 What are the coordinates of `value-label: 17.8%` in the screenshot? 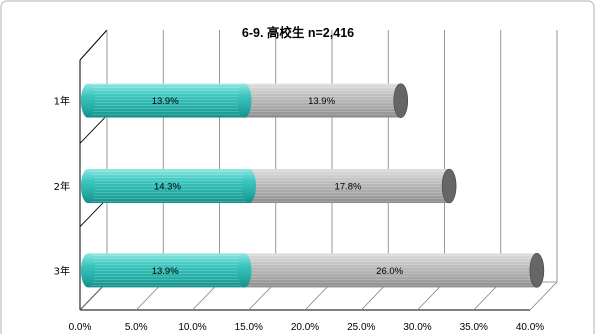 It's located at (348, 187).